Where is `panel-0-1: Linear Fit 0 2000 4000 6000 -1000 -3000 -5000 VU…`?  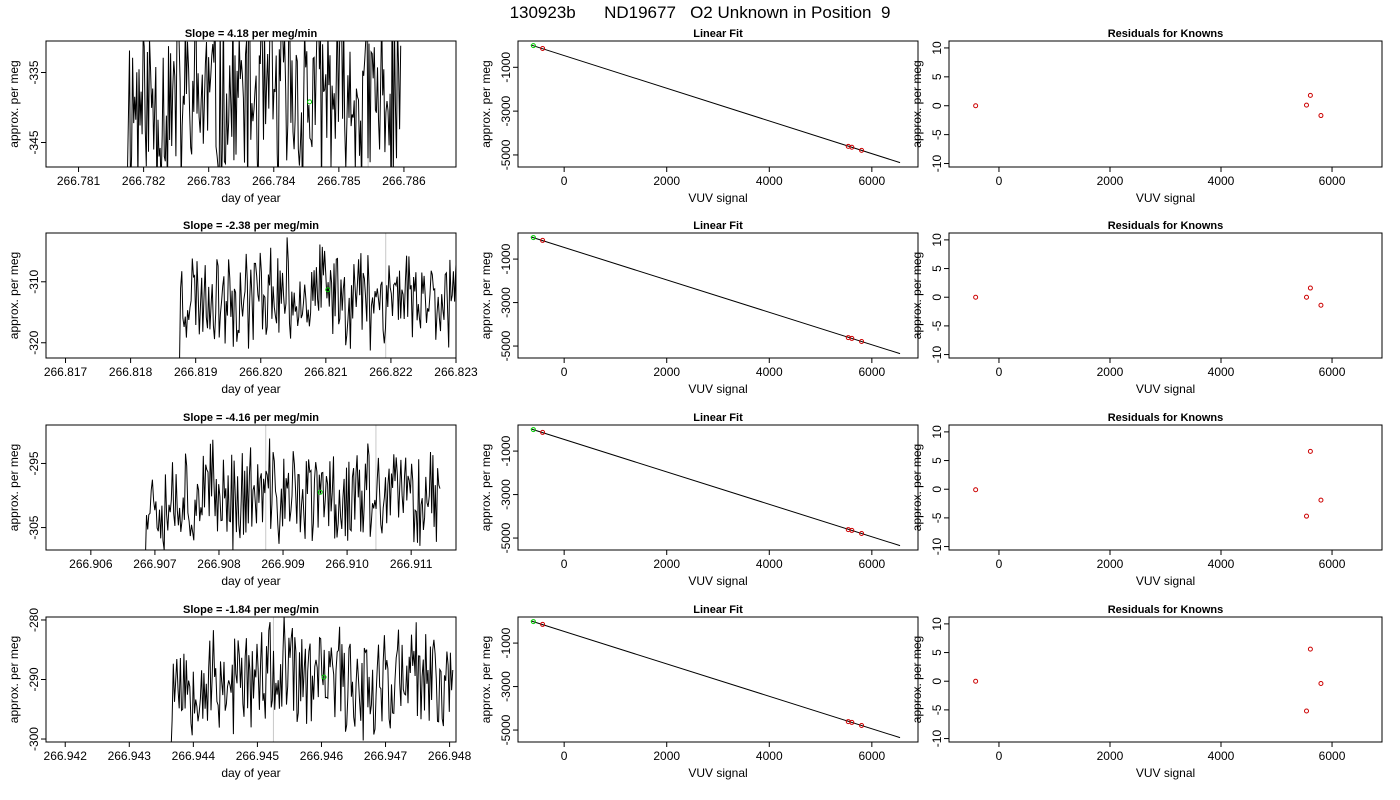
panel-0-1: Linear Fit 0 2000 4000 6000 -1000 -3000 -5000 VU… is located at coordinates (699, 116).